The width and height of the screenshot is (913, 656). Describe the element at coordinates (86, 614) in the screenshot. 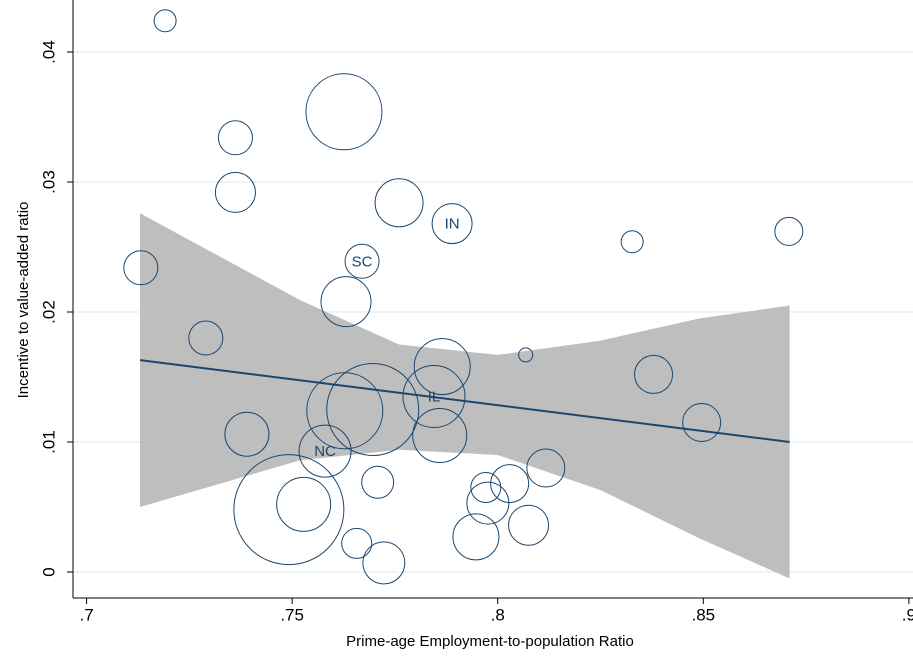

I see `x-tick-label: .7` at that location.